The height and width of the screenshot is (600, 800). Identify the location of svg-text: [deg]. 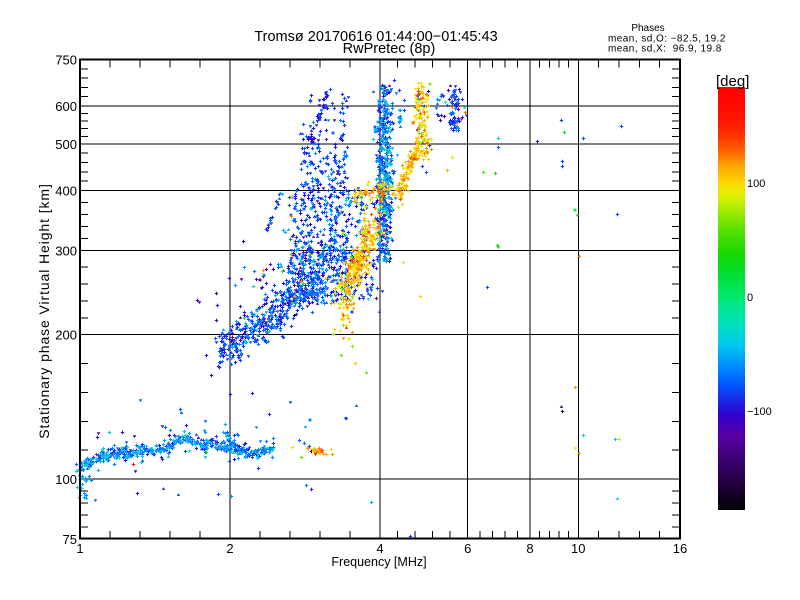
(732, 81).